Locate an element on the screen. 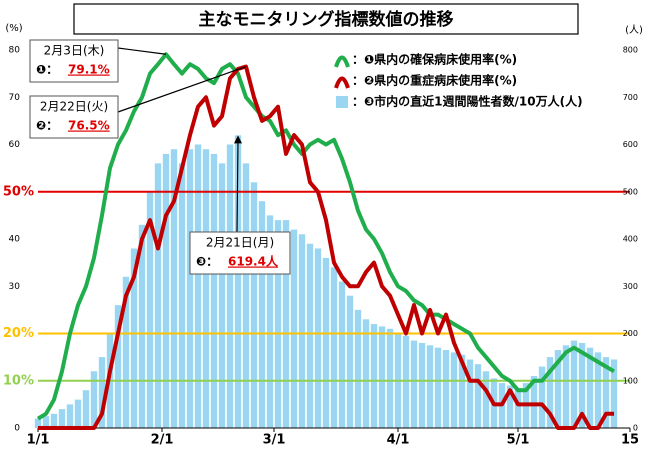 The image size is (650, 449). annotation-marker: ❸： is located at coordinates (207, 262).